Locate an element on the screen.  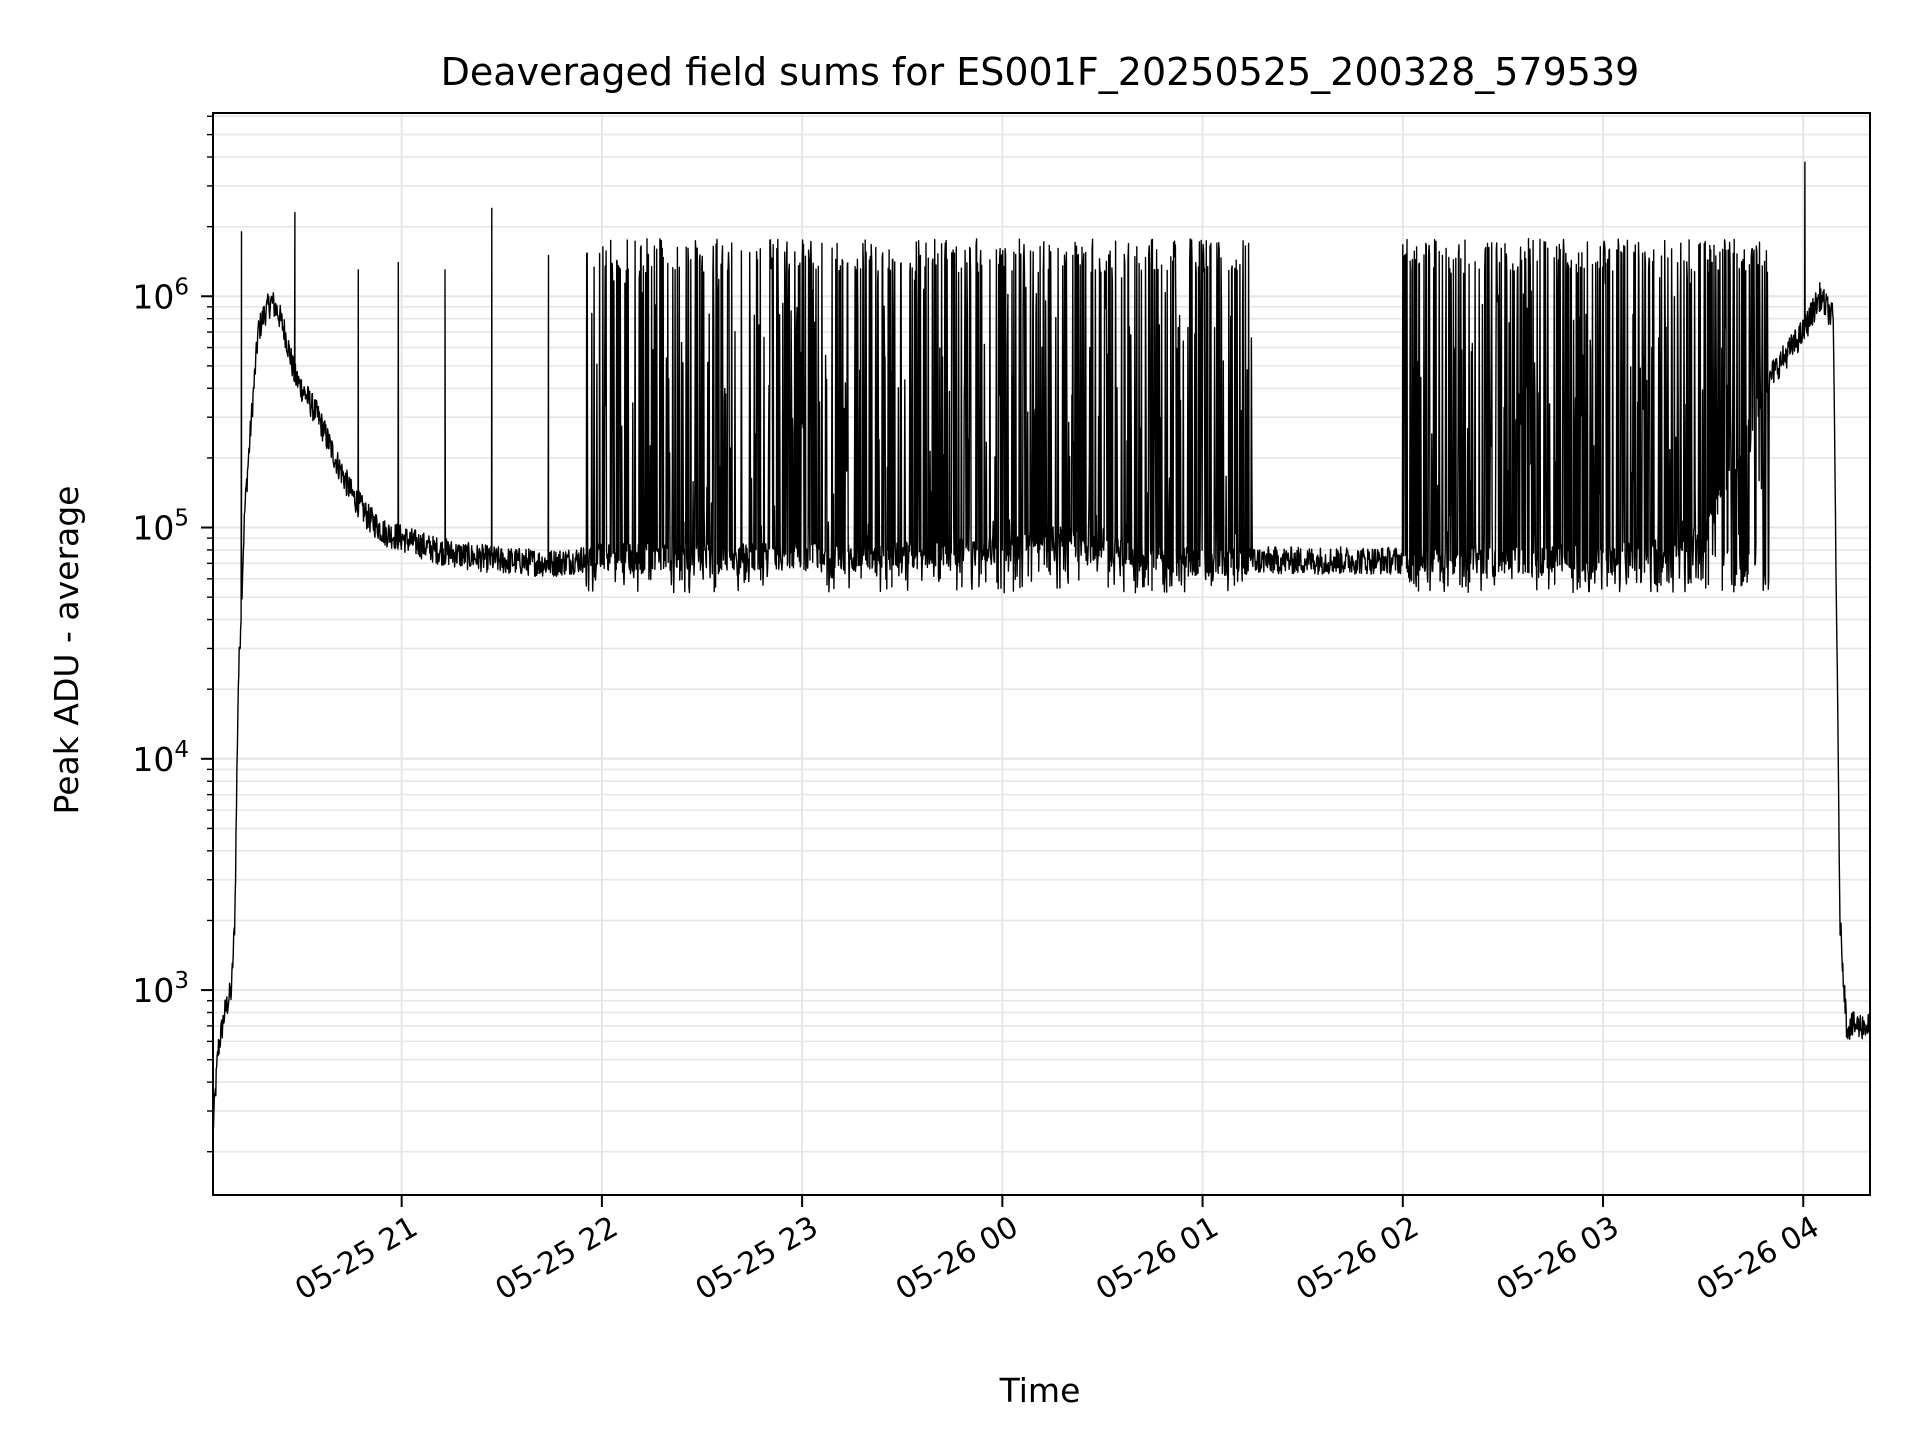
y-tick-label: 104 is located at coordinates (160, 758).